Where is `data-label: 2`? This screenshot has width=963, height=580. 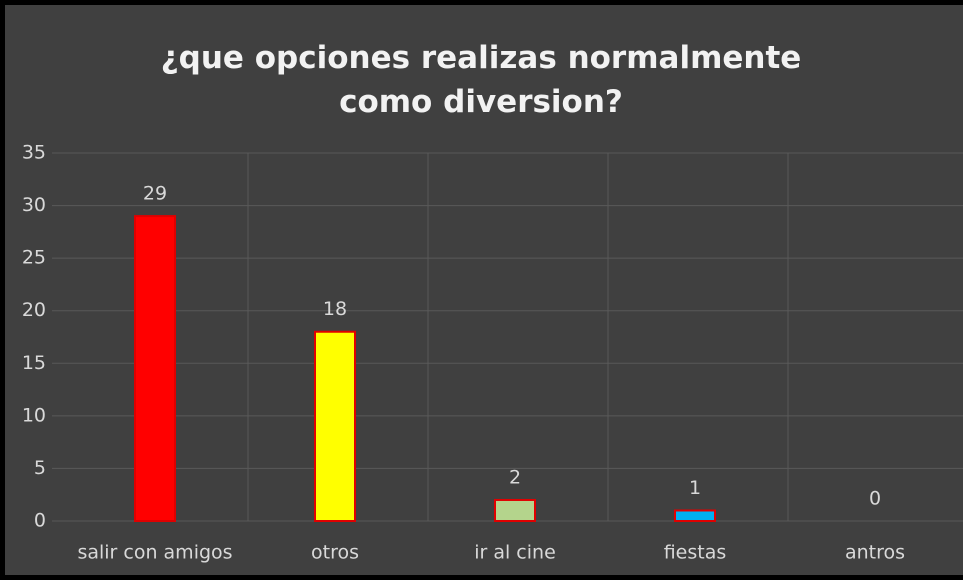
data-label: 2 is located at coordinates (515, 477).